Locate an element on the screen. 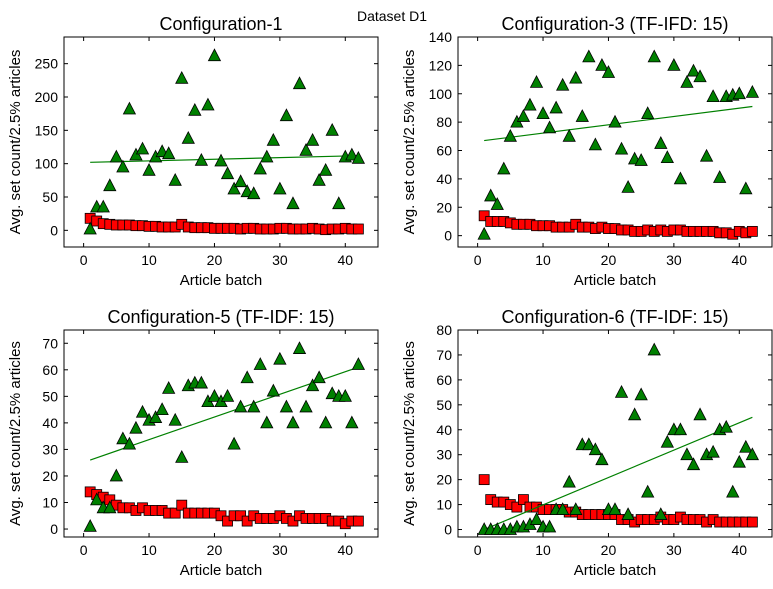  y-tick-label: 140 is located at coordinates (441, 37).